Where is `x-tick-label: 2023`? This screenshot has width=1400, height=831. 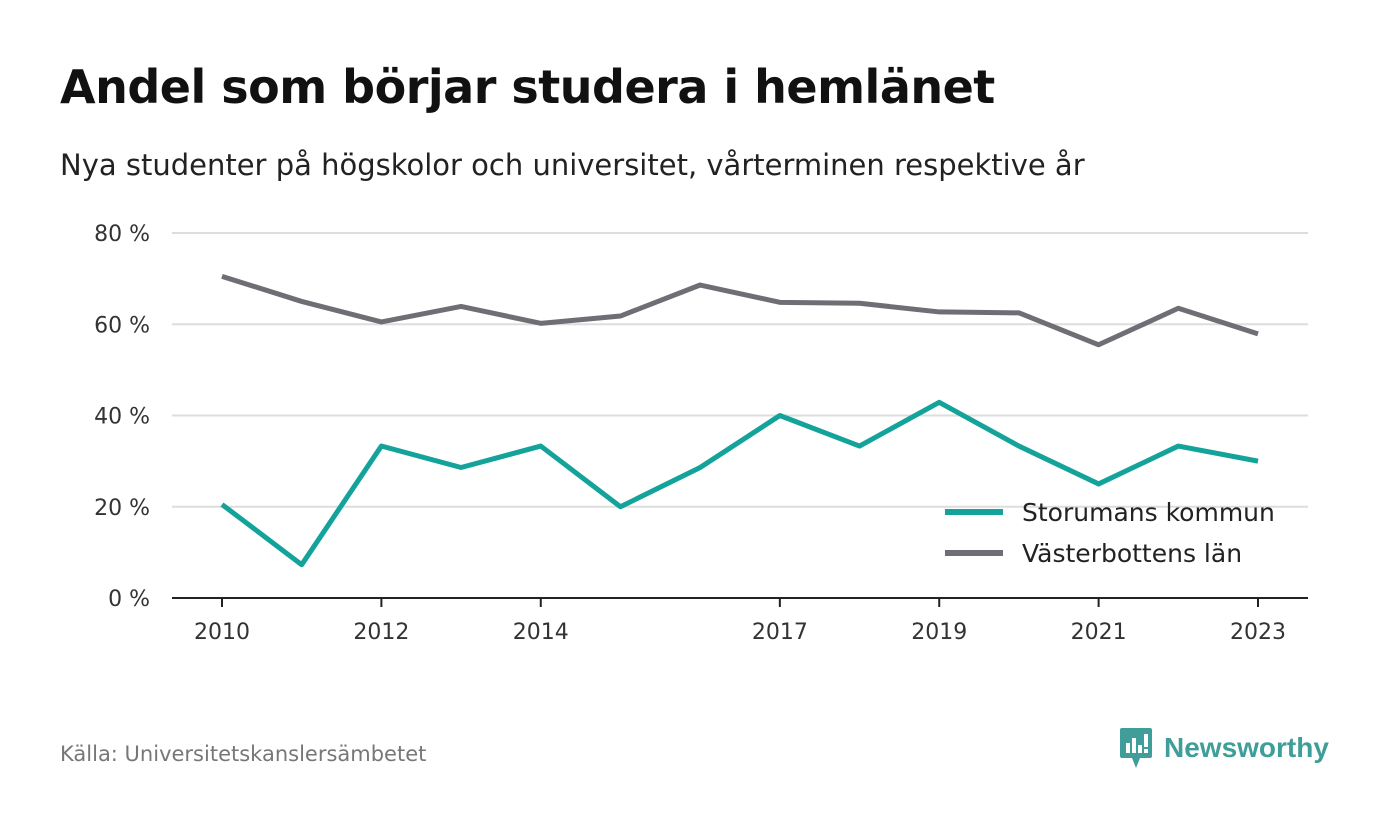
x-tick-label: 2023 is located at coordinates (1258, 632).